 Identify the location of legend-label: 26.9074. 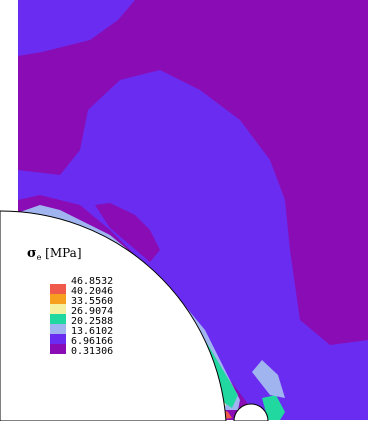
(92, 311).